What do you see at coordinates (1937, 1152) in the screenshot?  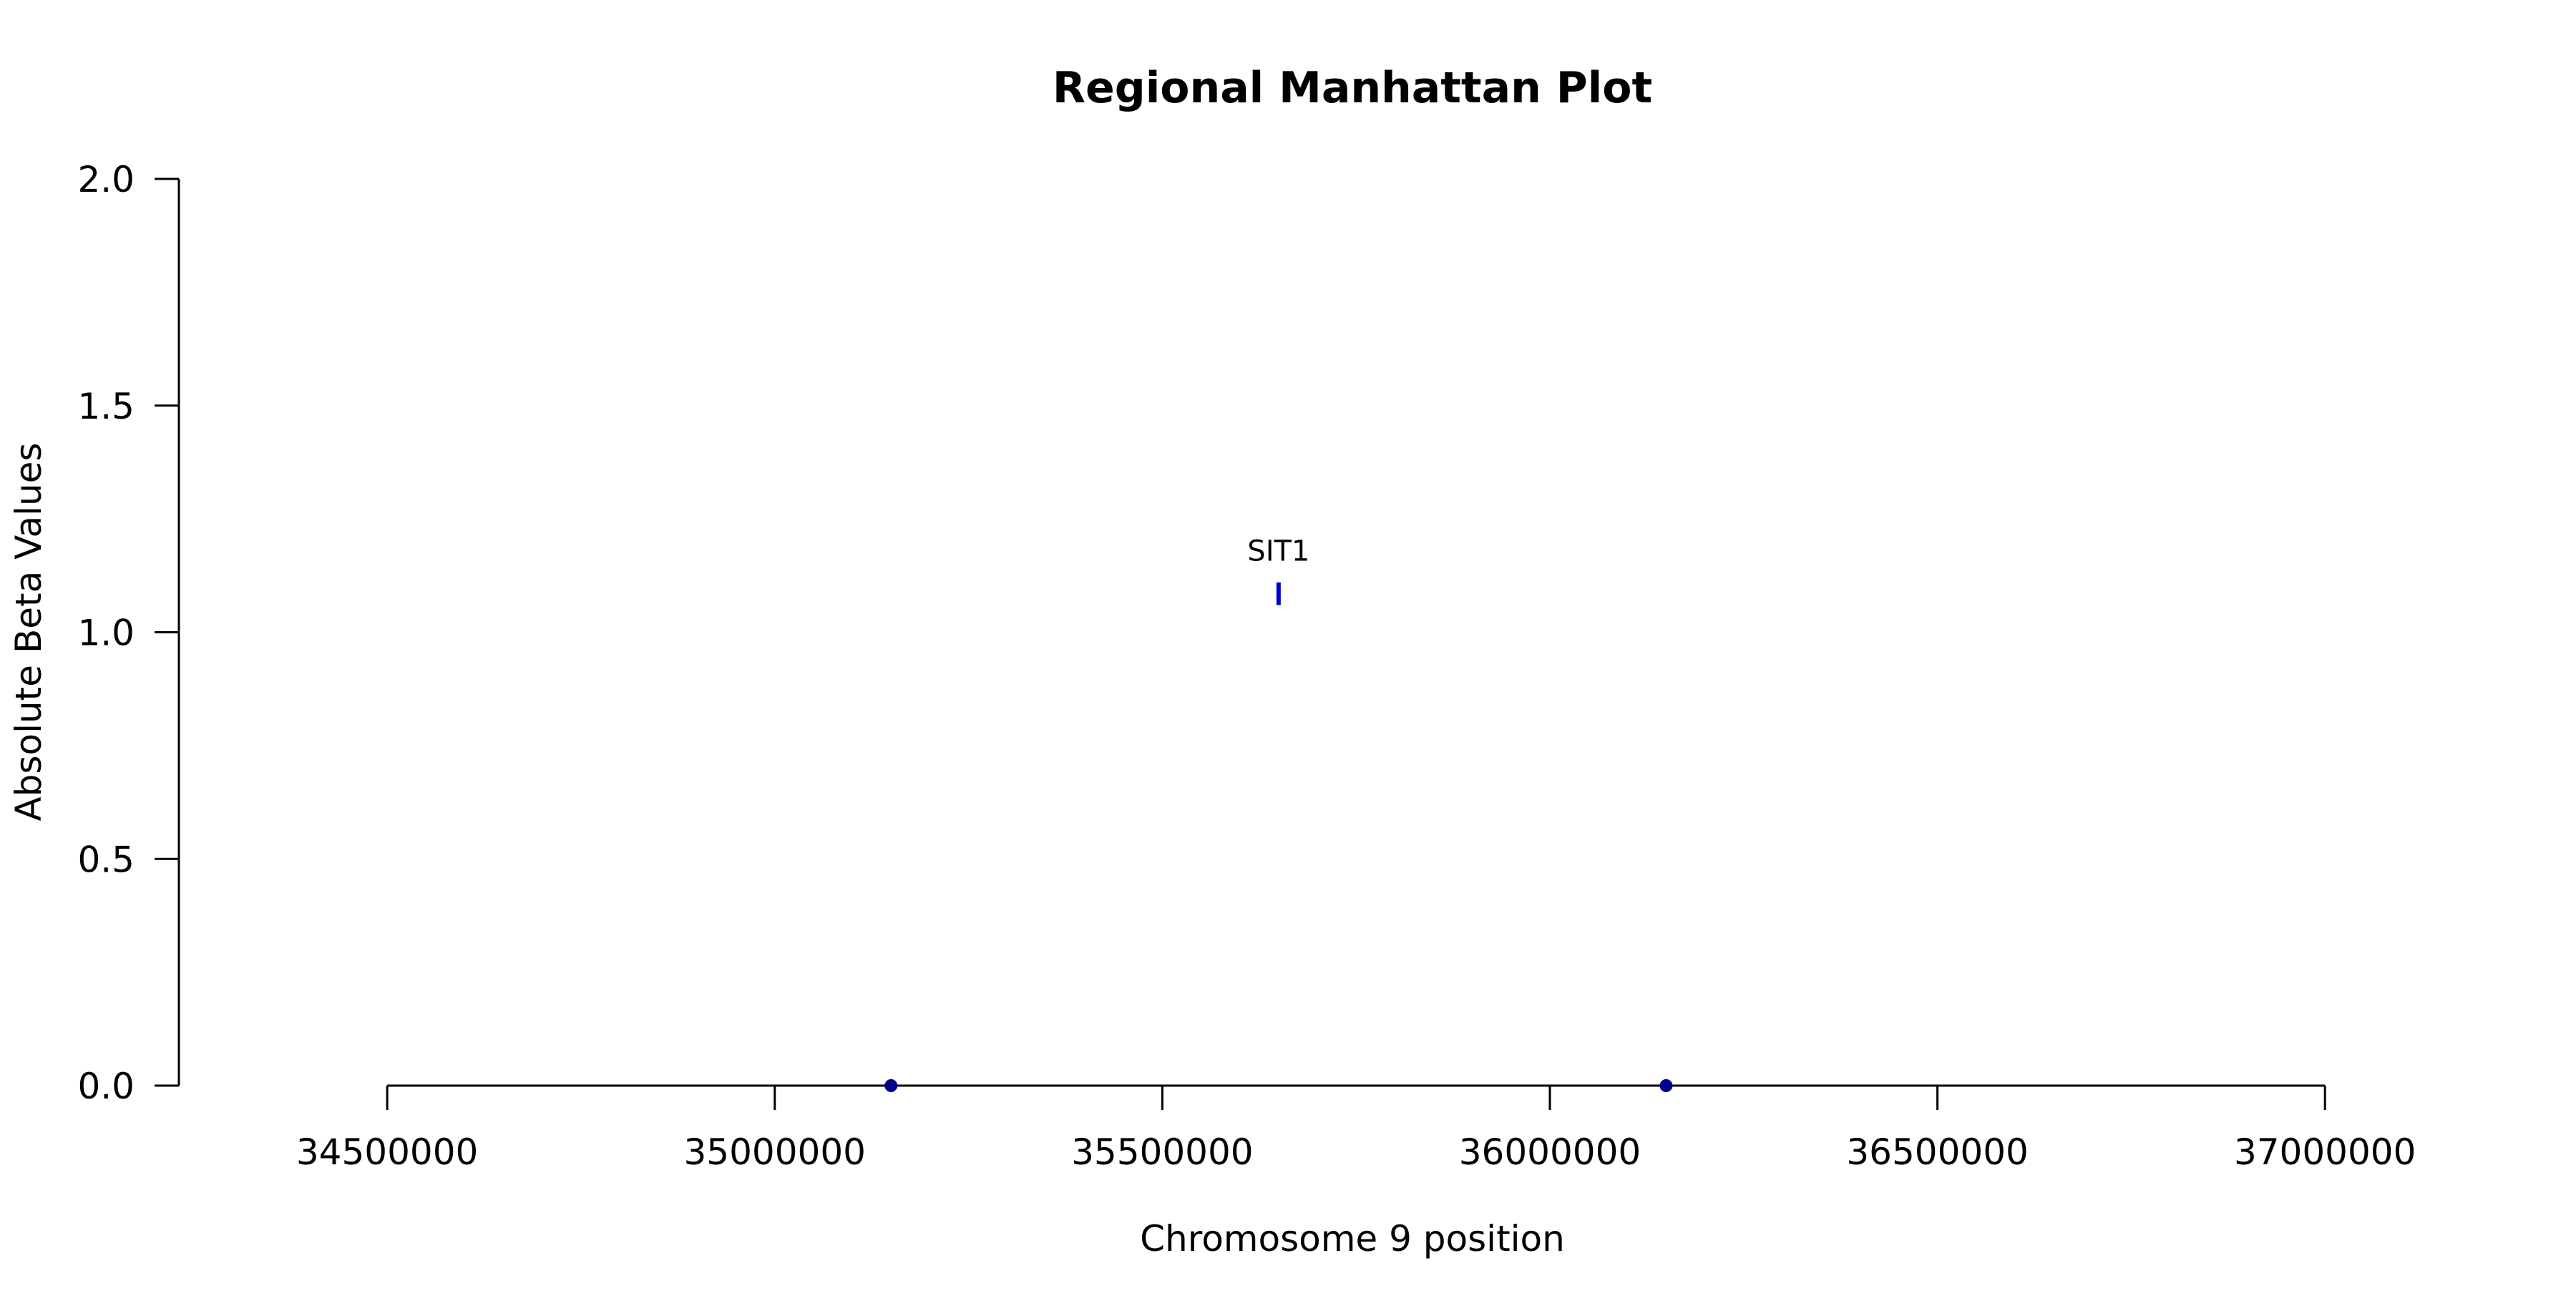 I see `x-tick-label: 36500000` at bounding box center [1937, 1152].